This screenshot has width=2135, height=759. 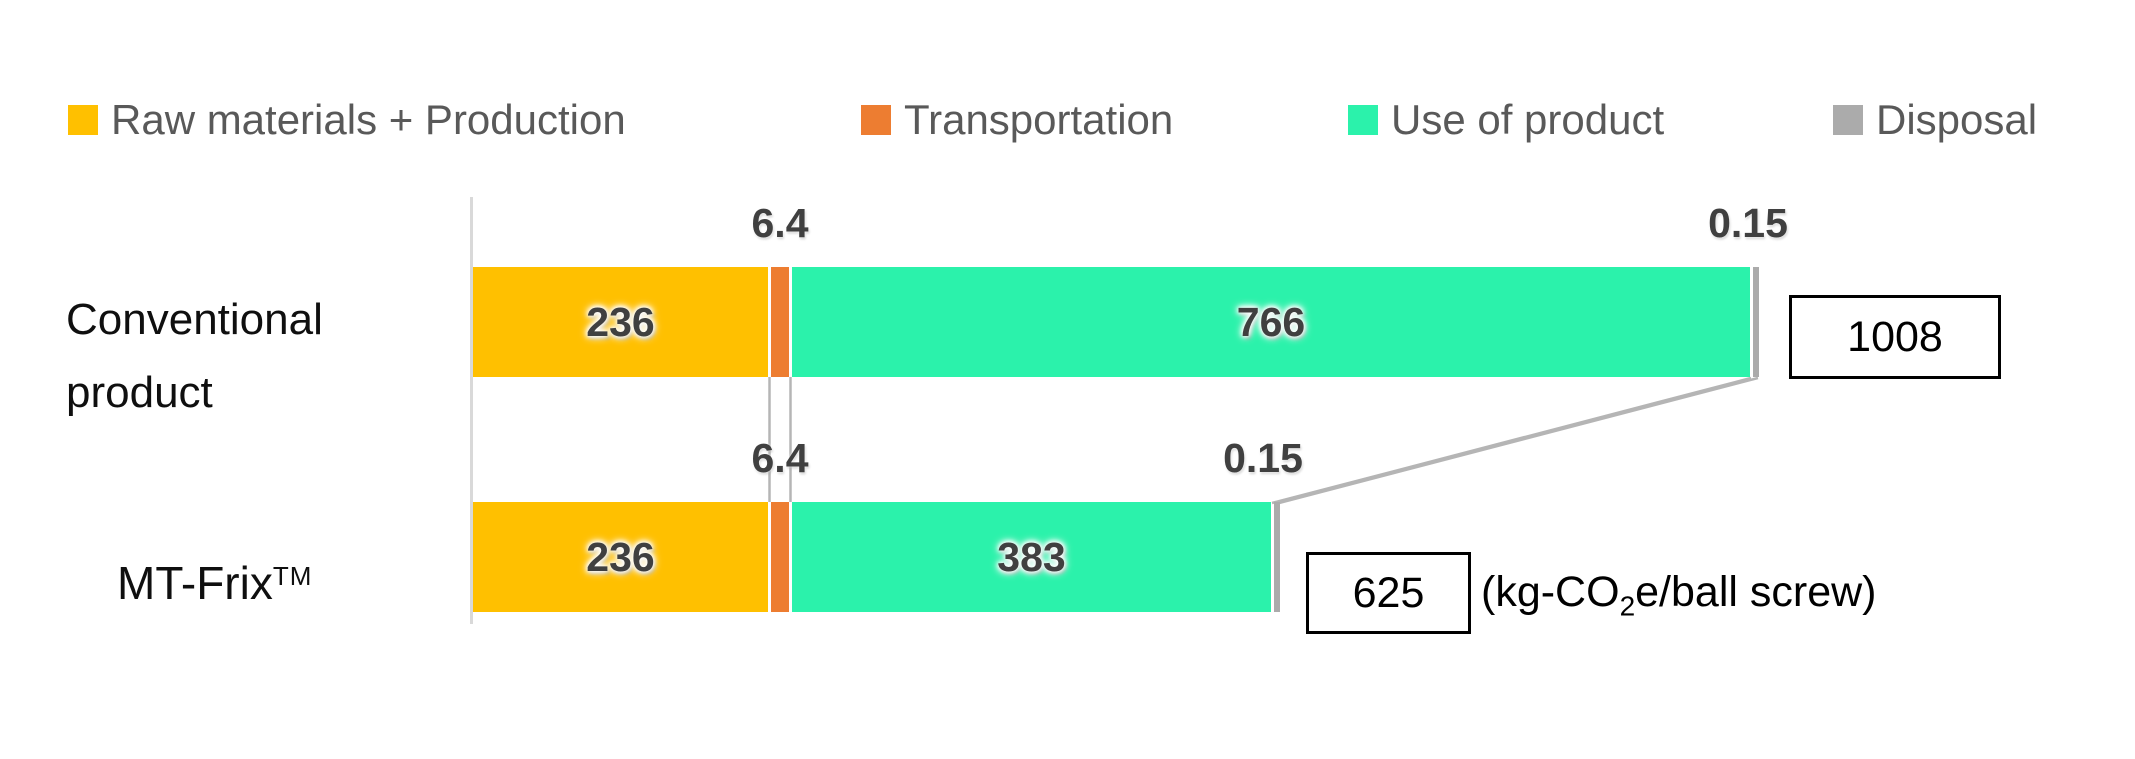 I want to click on legend-swatch-raw-materials-icon, so click(x=83, y=120).